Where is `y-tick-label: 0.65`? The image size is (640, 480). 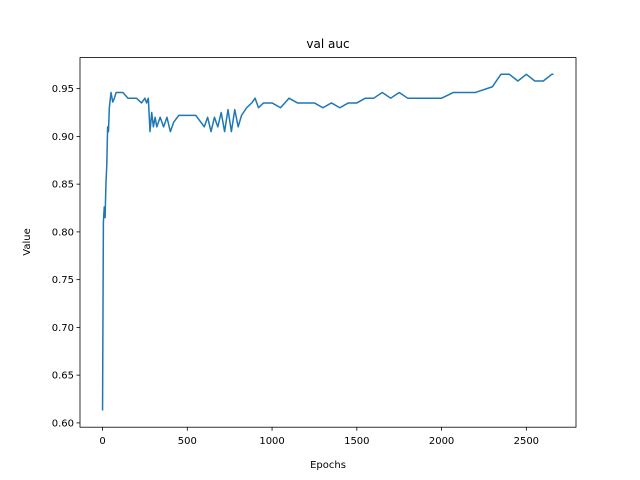
y-tick-label: 0.65 is located at coordinates (63, 376).